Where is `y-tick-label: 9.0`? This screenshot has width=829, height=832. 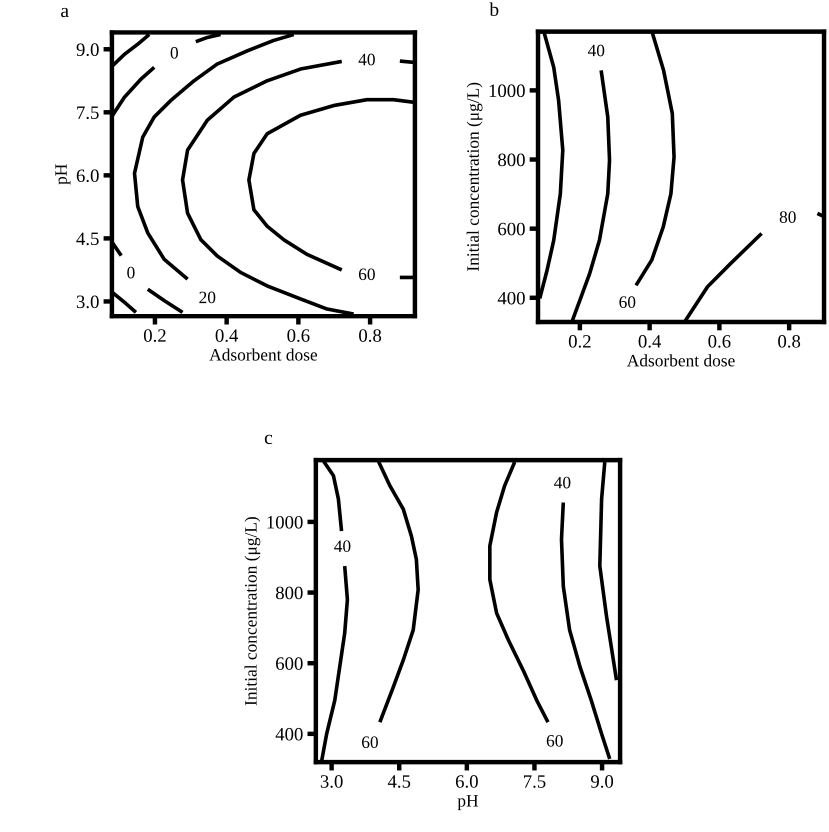
y-tick-label: 9.0 is located at coordinates (87, 49).